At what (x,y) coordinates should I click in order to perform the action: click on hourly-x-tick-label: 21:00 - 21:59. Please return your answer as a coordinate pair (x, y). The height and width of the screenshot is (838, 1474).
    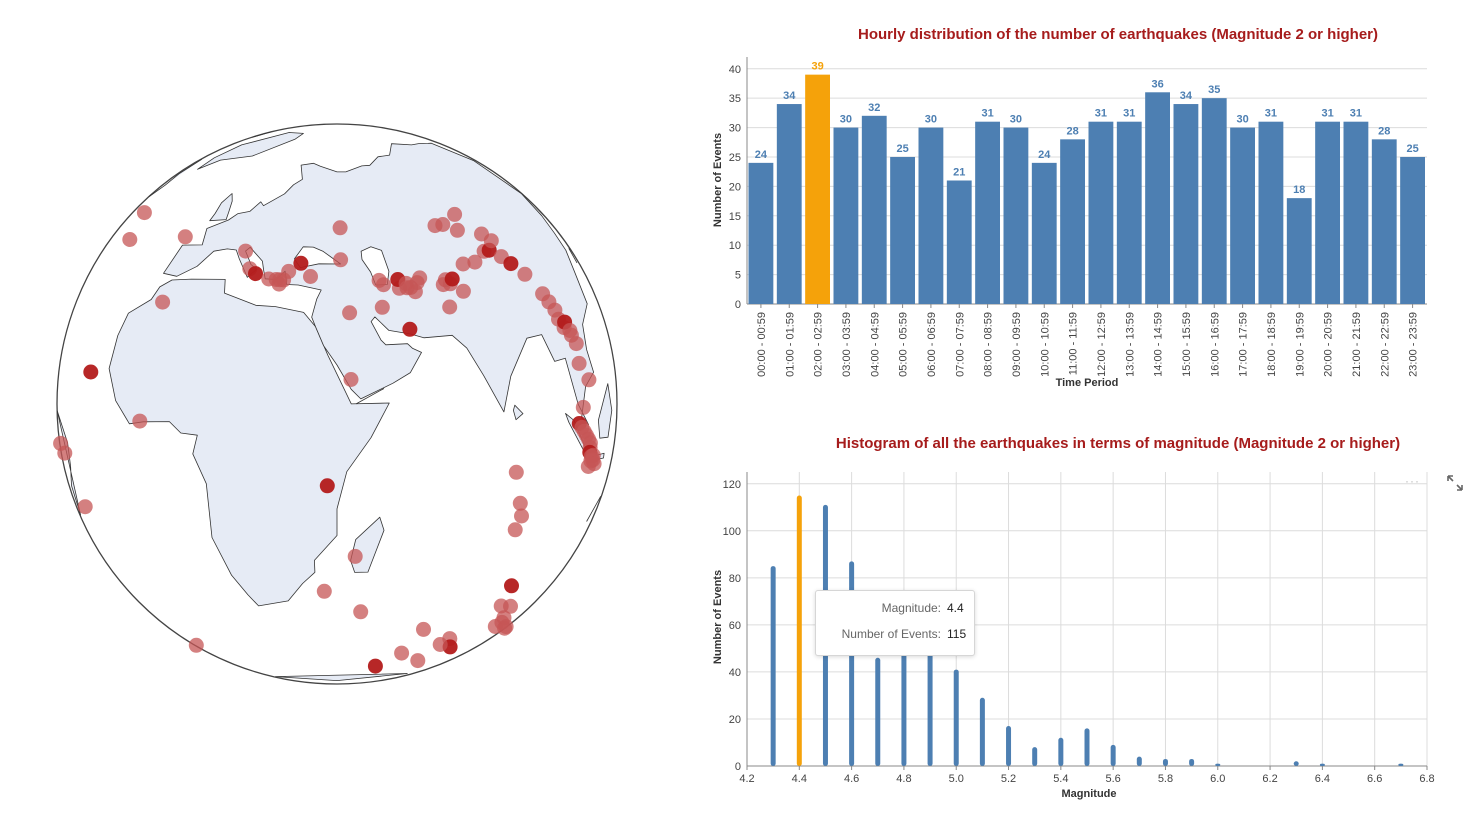
    Looking at the image, I should click on (1357, 344).